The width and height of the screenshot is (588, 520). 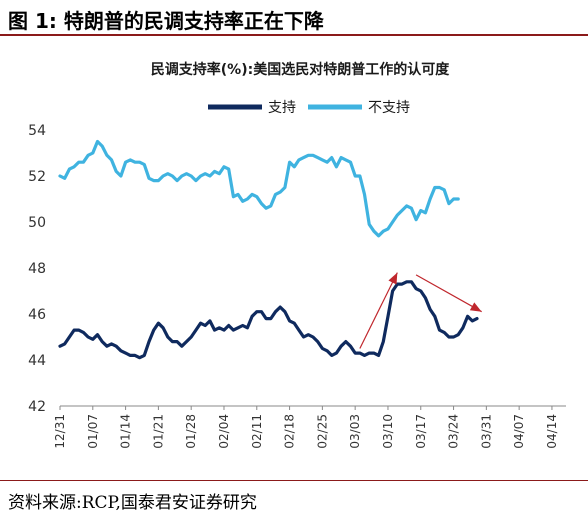 I want to click on x-tick-label: 02/25, so click(x=322, y=431).